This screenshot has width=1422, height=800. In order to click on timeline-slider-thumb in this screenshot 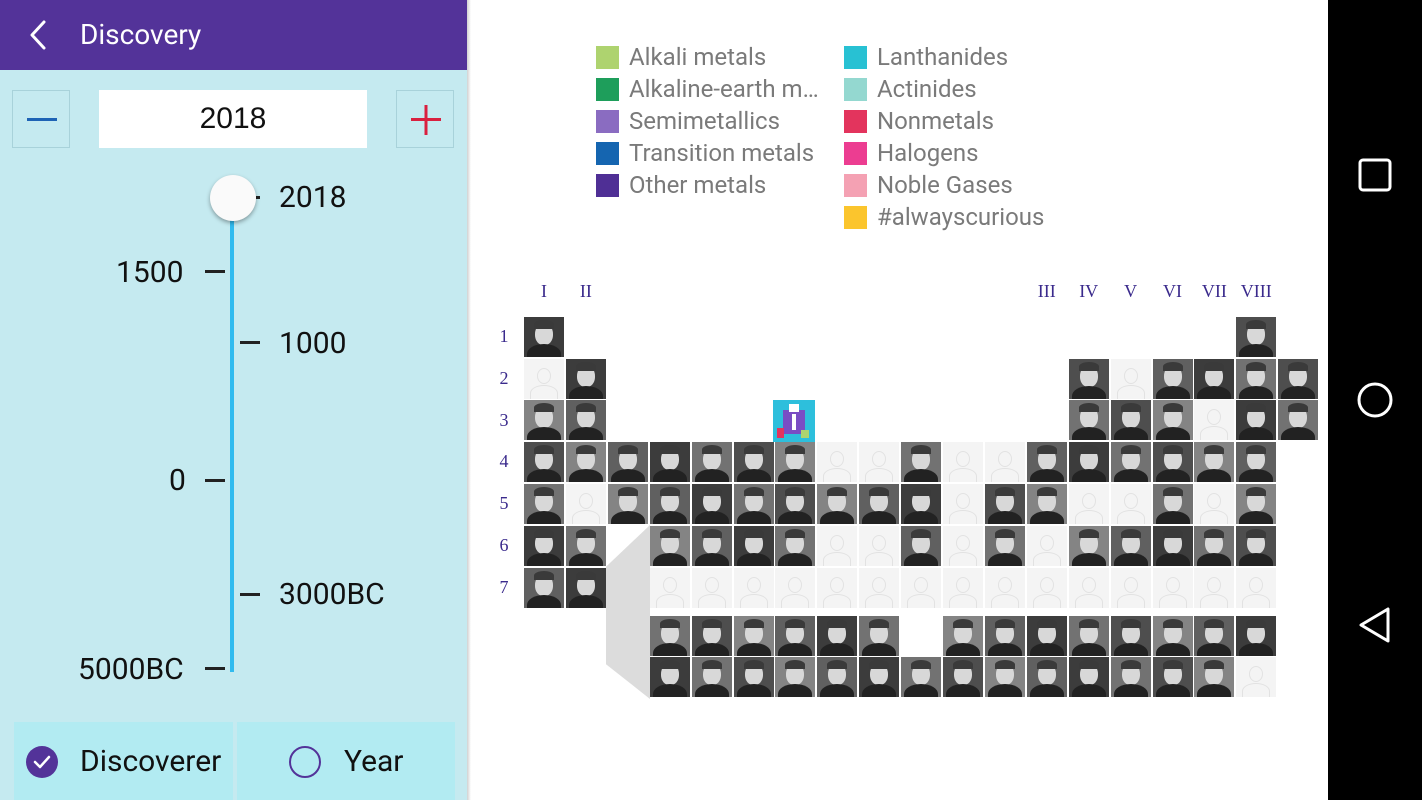, I will do `click(233, 198)`.